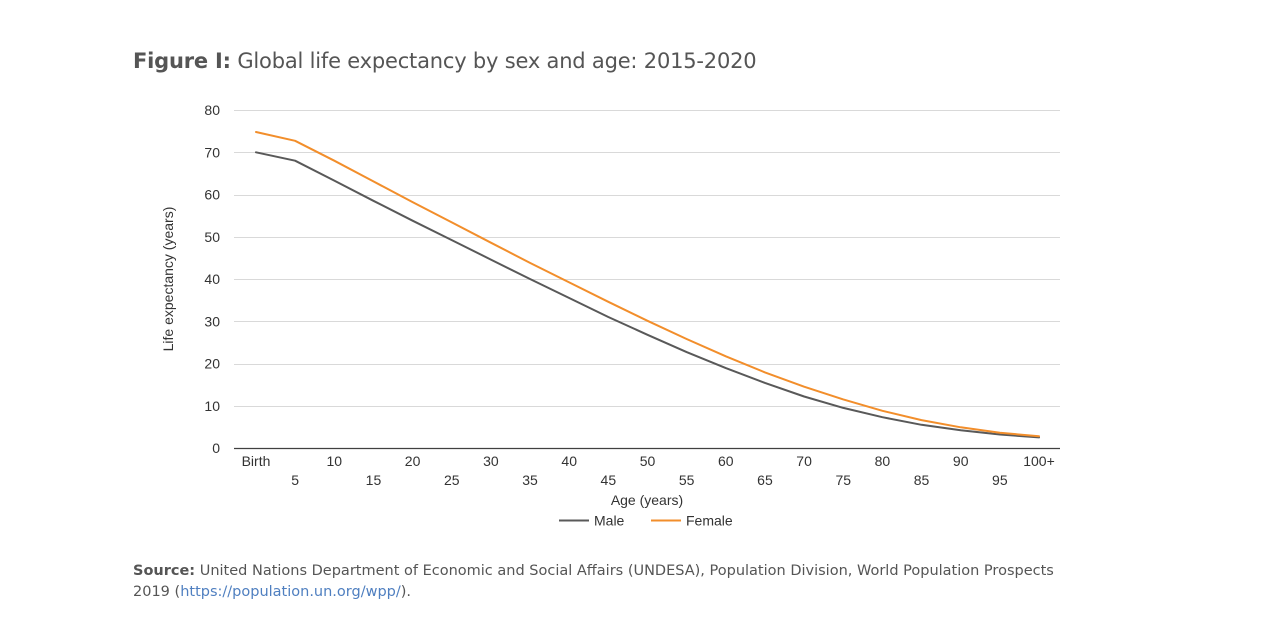 The width and height of the screenshot is (1286, 633). Describe the element at coordinates (726, 461) in the screenshot. I see `x-tick-label: 60` at that location.